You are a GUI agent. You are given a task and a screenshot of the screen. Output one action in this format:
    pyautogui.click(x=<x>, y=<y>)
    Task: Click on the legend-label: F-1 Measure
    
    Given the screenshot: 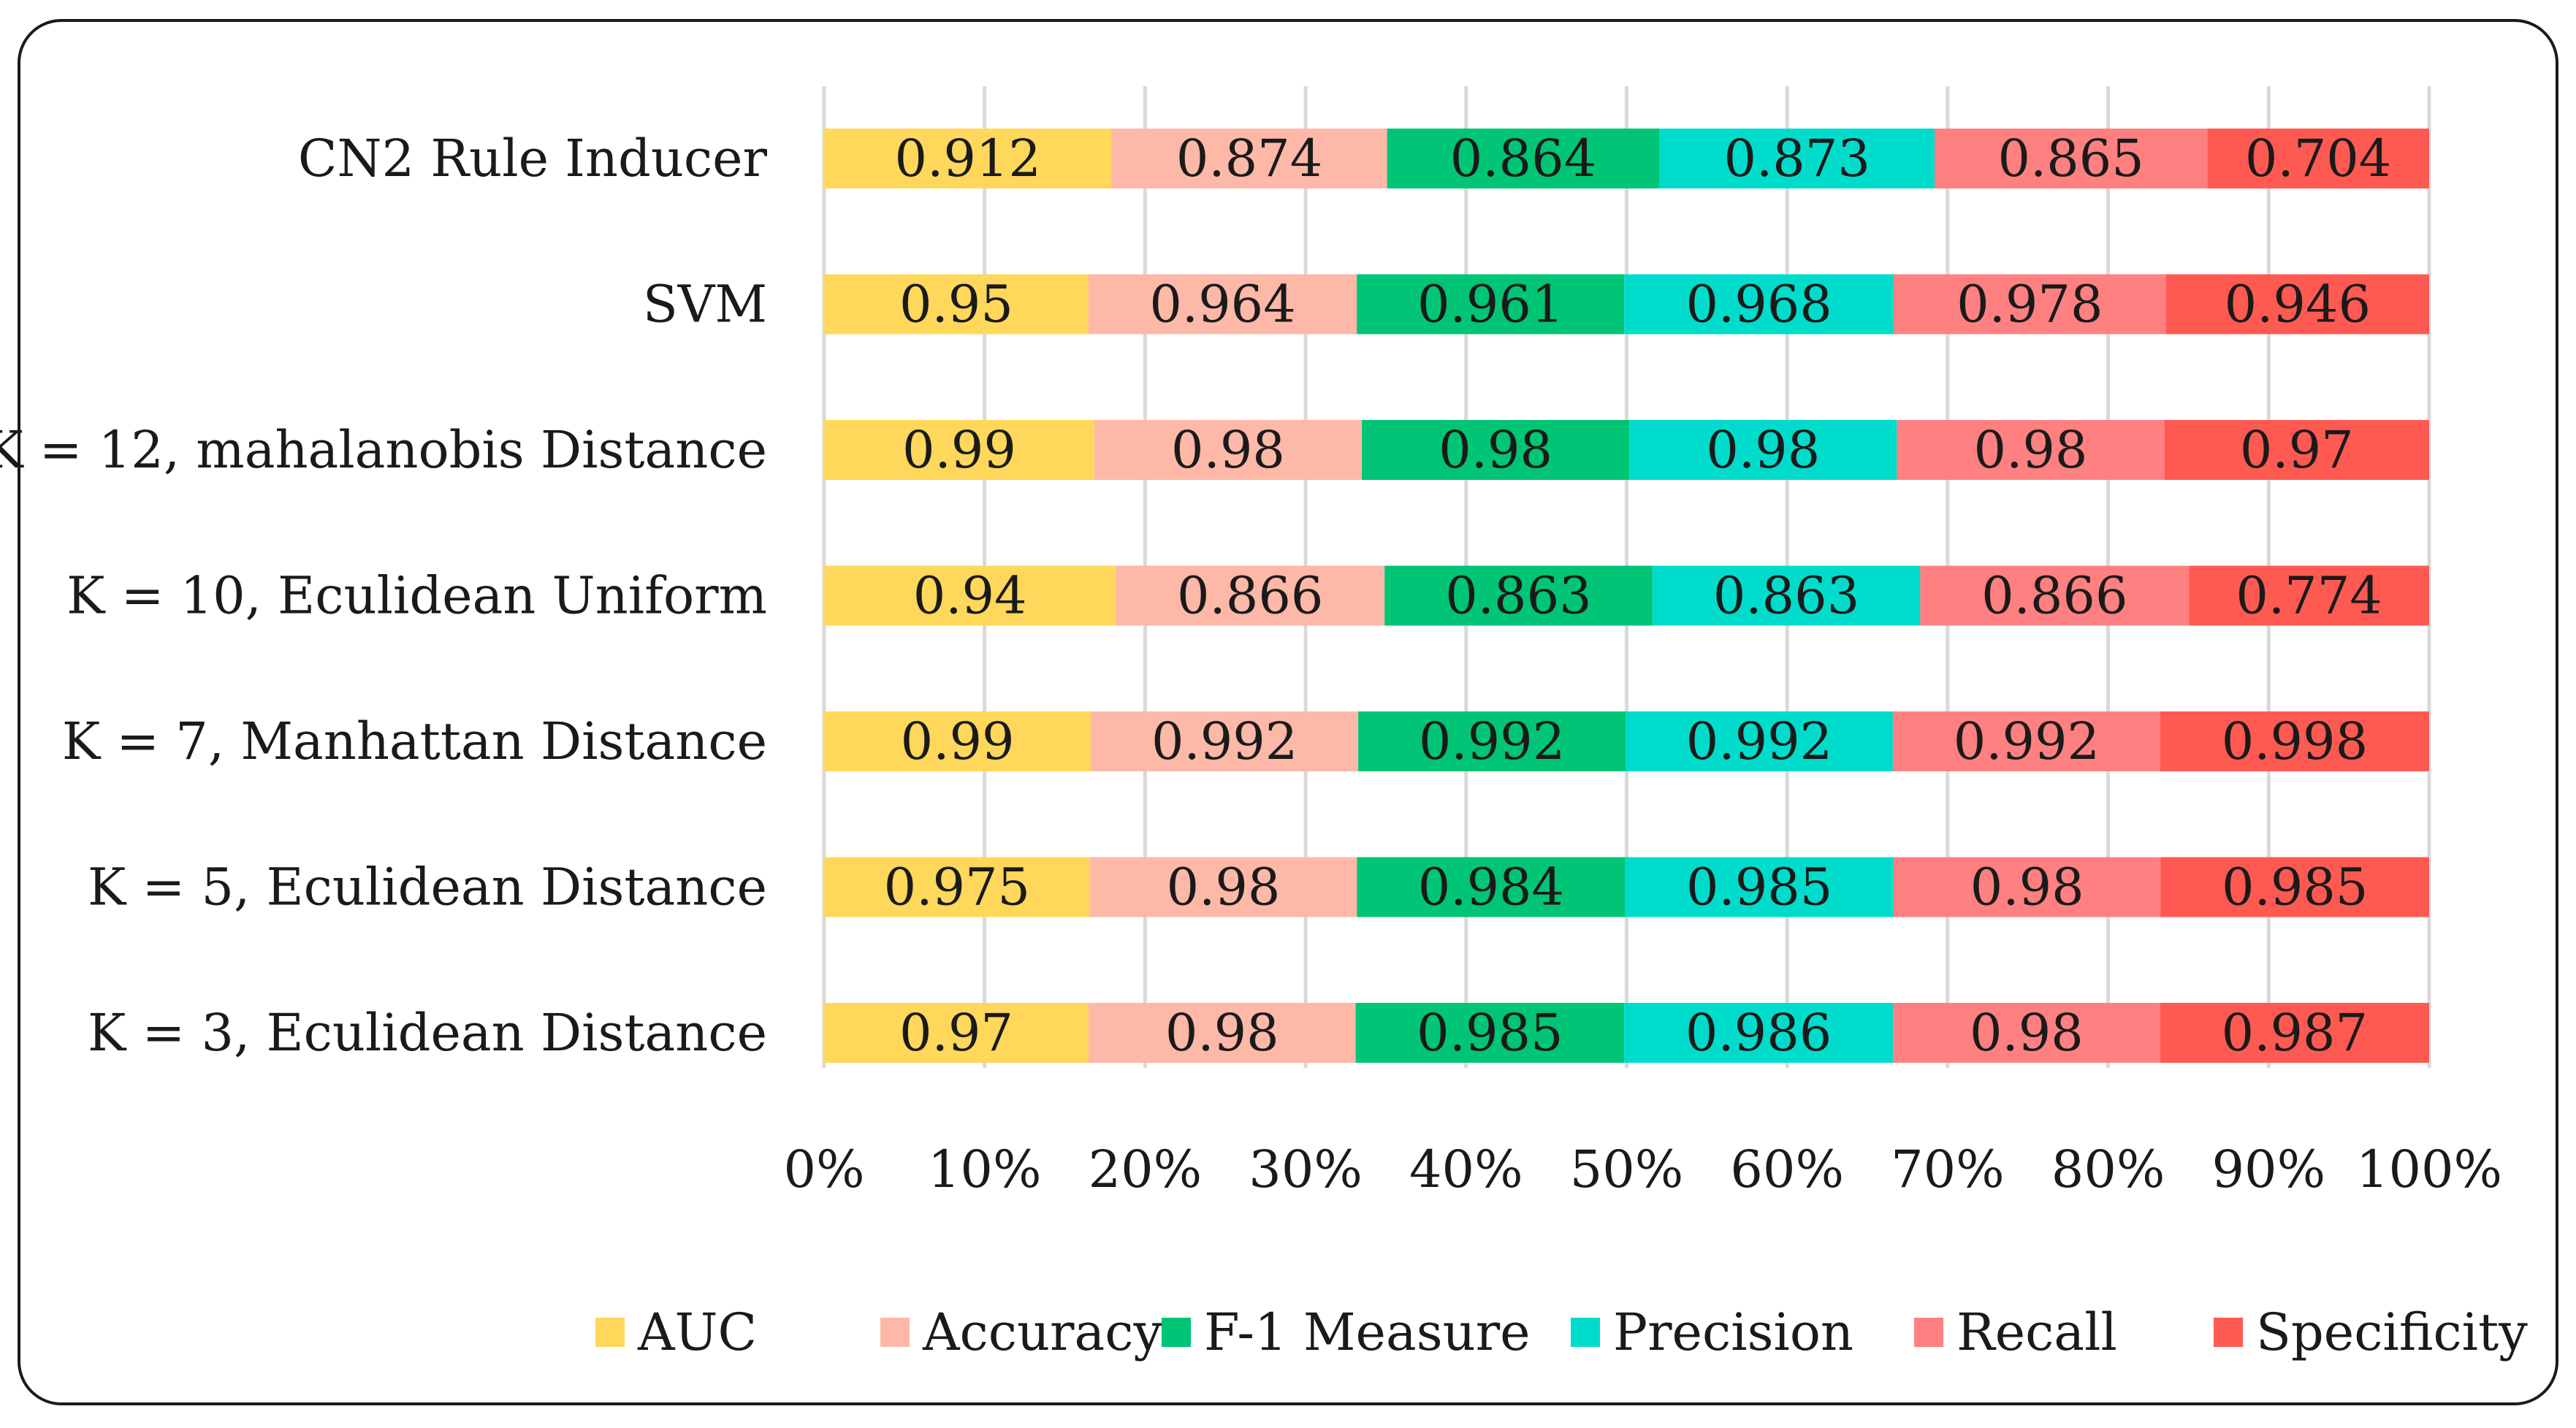 What is the action you would take?
    pyautogui.click(x=1368, y=1332)
    